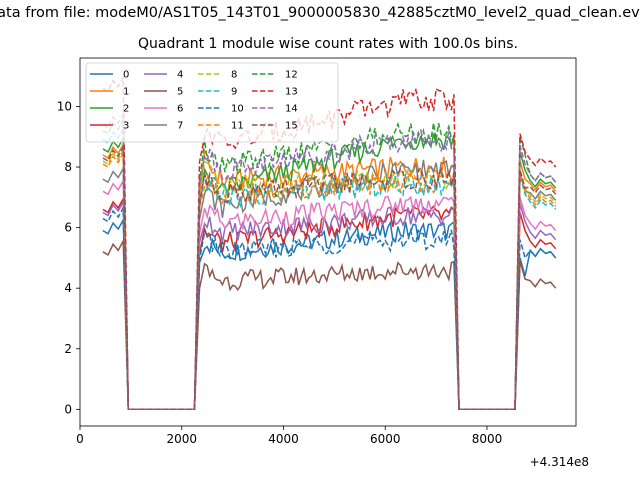 The width and height of the screenshot is (640, 484). What do you see at coordinates (237, 109) in the screenshot?
I see `legend-label: 10` at bounding box center [237, 109].